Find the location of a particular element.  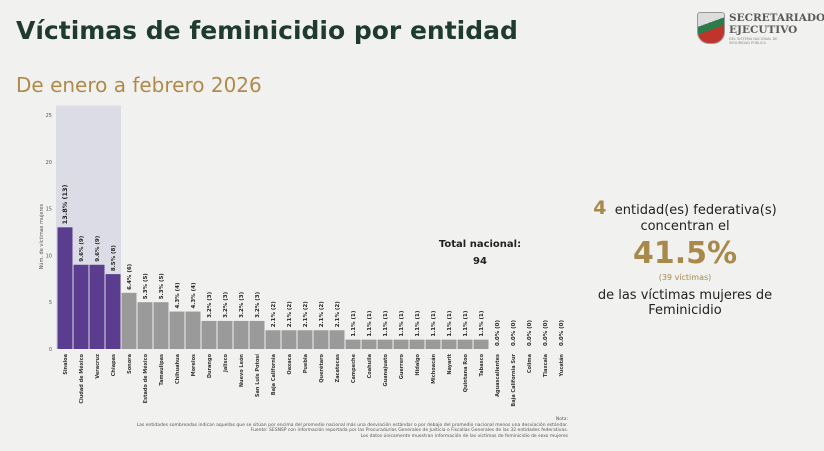

y-tick-label: 10 is located at coordinates (49, 256).